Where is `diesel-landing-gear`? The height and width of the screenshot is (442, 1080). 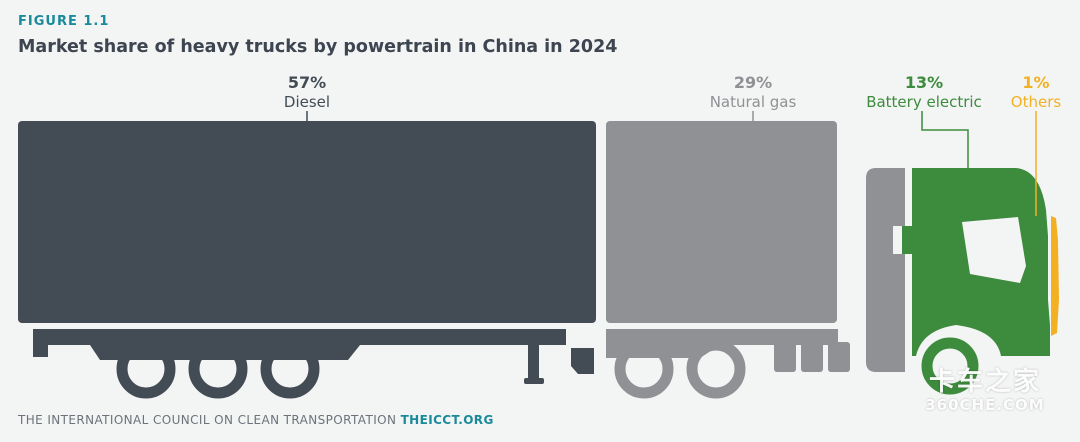 diesel-landing-gear is located at coordinates (533, 358).